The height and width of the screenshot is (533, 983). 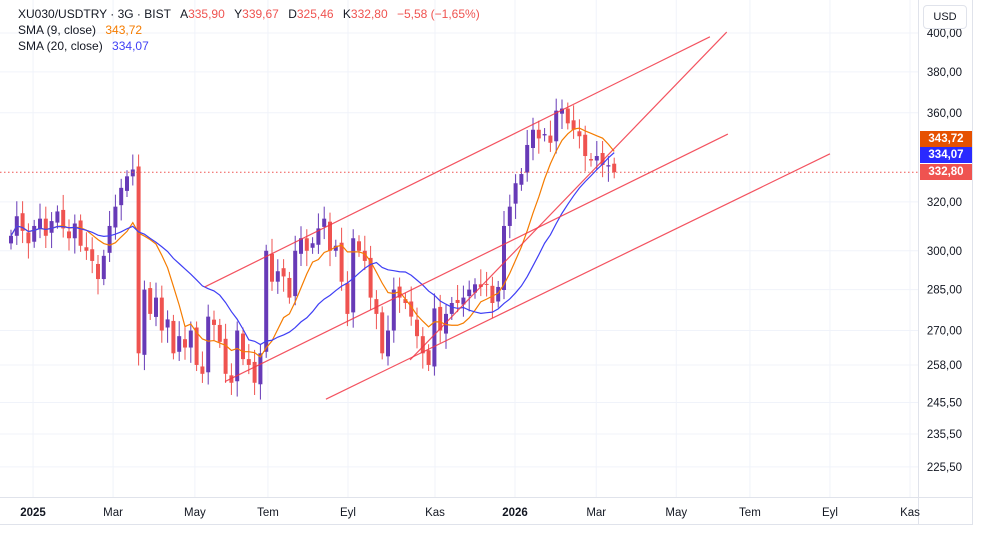 I want to click on sma9-value: 343,72, so click(x=124, y=30).